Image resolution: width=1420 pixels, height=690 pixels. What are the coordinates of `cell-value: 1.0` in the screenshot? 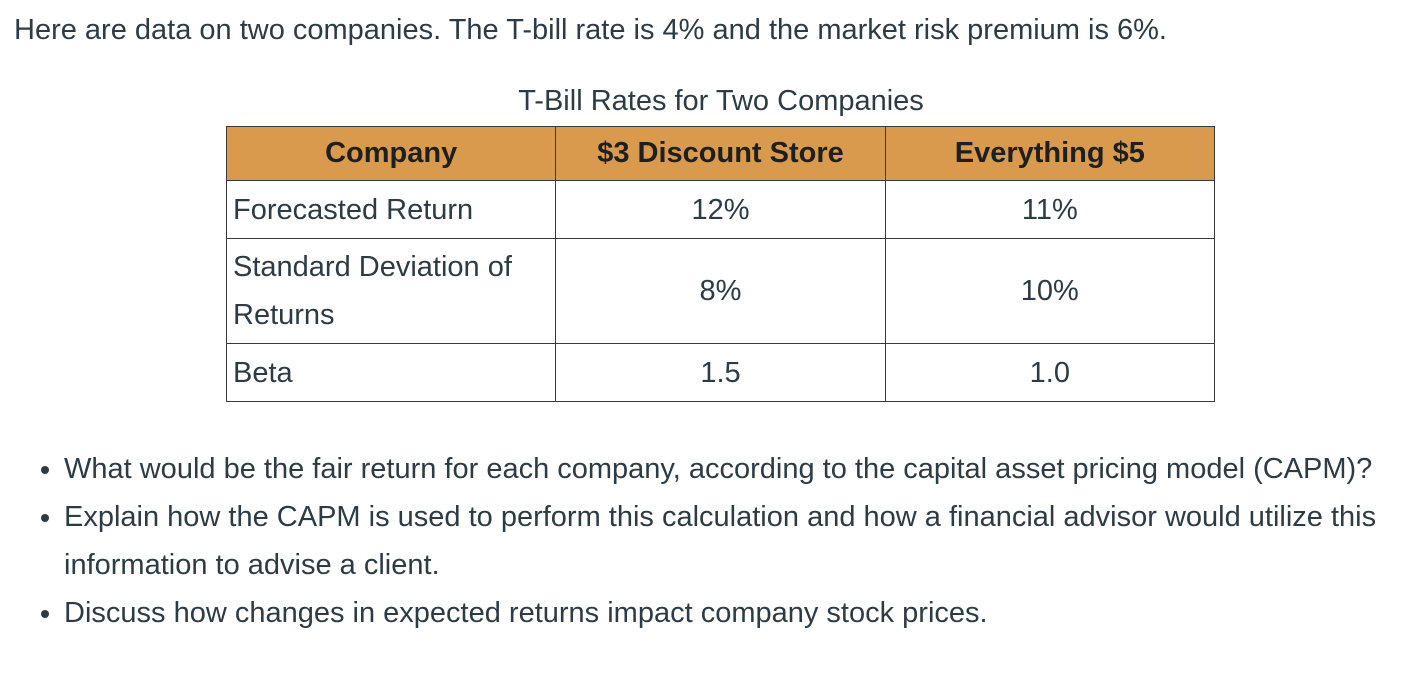 It's located at (1050, 372).